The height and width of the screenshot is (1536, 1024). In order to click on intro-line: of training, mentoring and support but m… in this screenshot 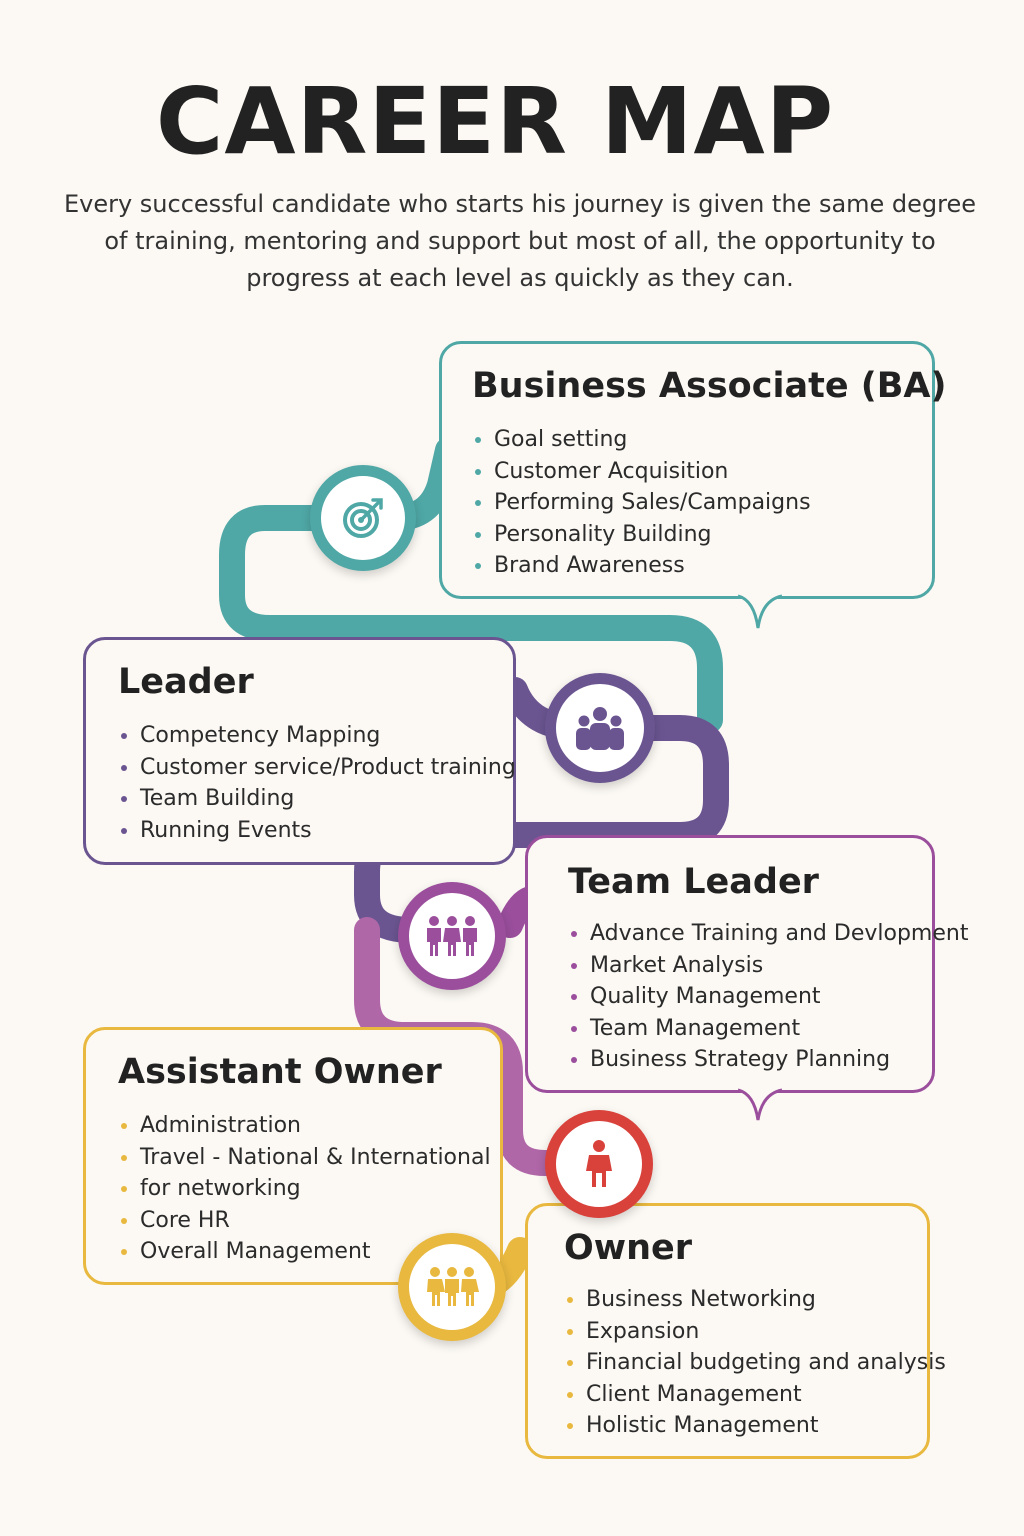, I will do `click(520, 241)`.